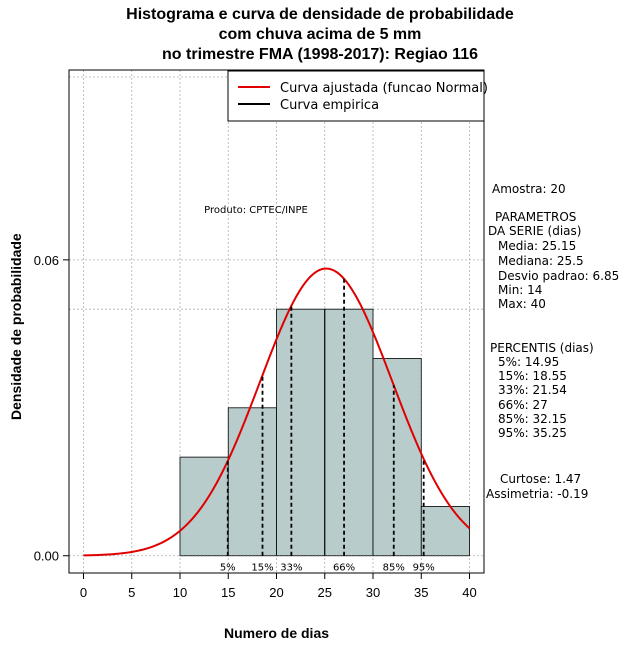  I want to click on stat-p15: 15%: 18.55, so click(532, 376).